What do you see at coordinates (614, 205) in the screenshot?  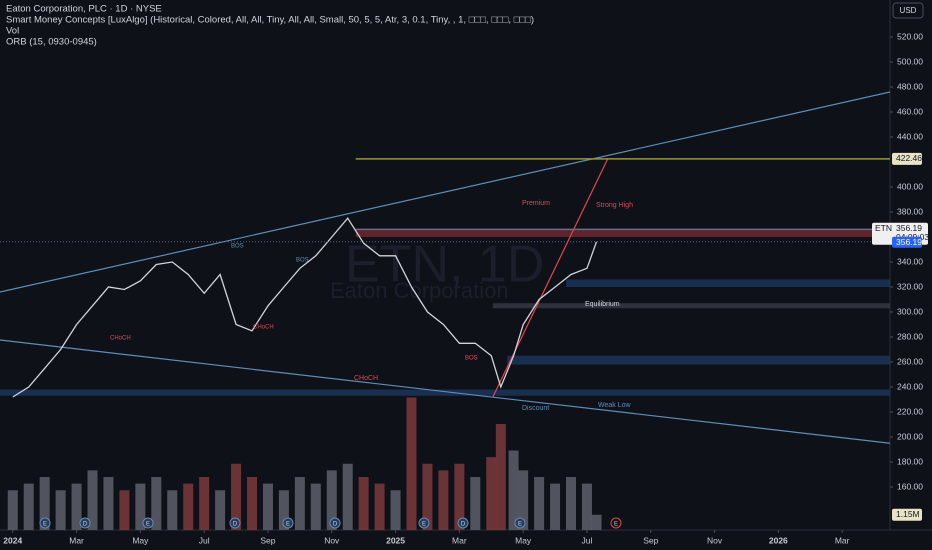 I see `annotation: Strong High` at bounding box center [614, 205].